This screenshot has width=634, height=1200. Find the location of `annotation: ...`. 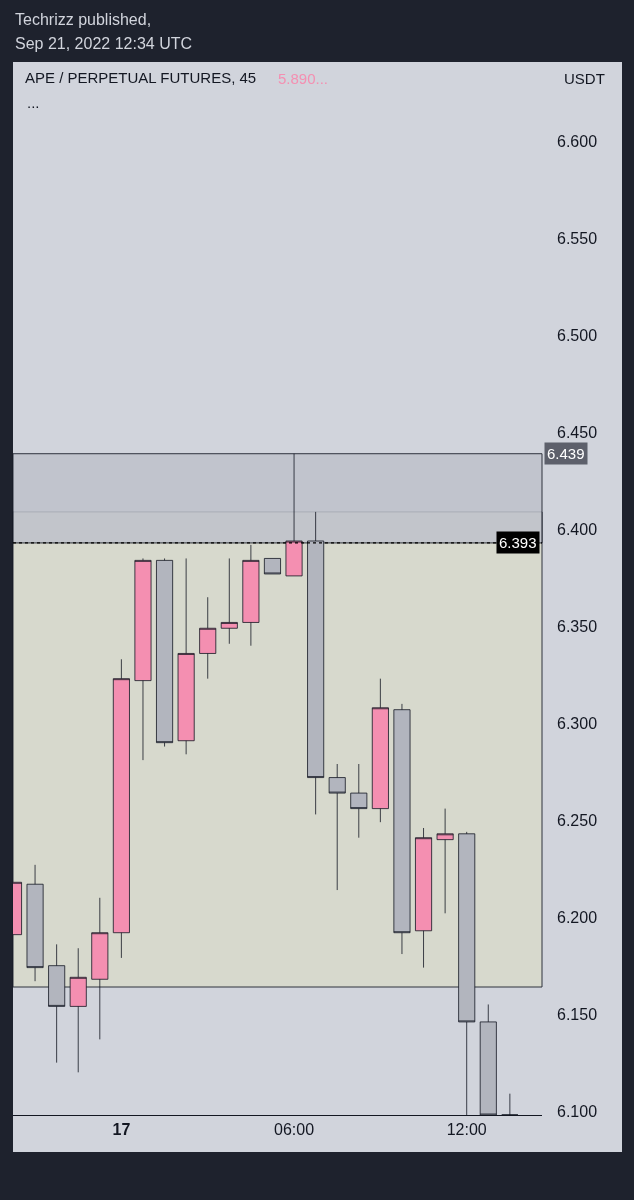

annotation: ... is located at coordinates (33, 102).